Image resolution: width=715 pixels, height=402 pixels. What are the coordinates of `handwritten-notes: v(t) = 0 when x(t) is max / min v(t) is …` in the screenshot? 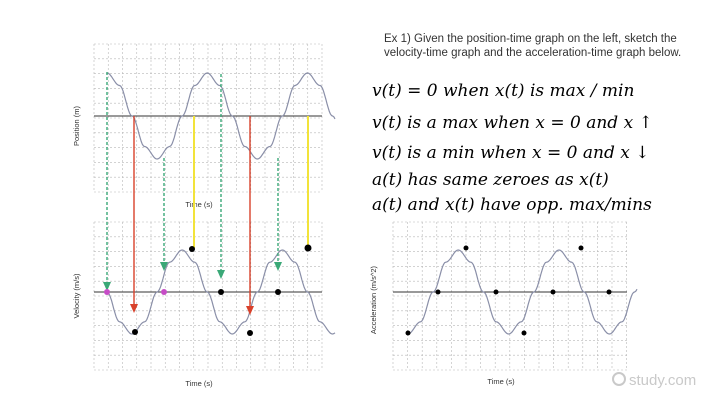 It's located at (512, 148).